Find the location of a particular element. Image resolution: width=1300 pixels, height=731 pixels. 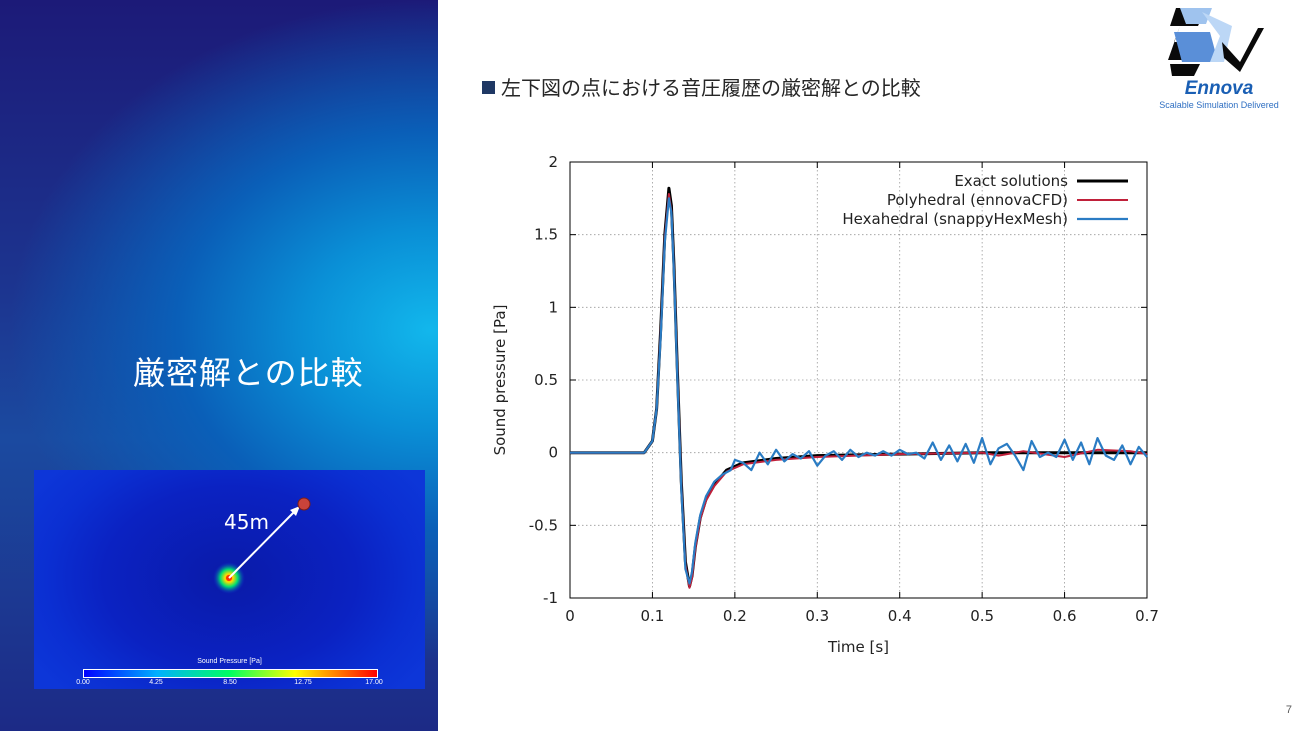

simulation-graphics is located at coordinates (262, 545).